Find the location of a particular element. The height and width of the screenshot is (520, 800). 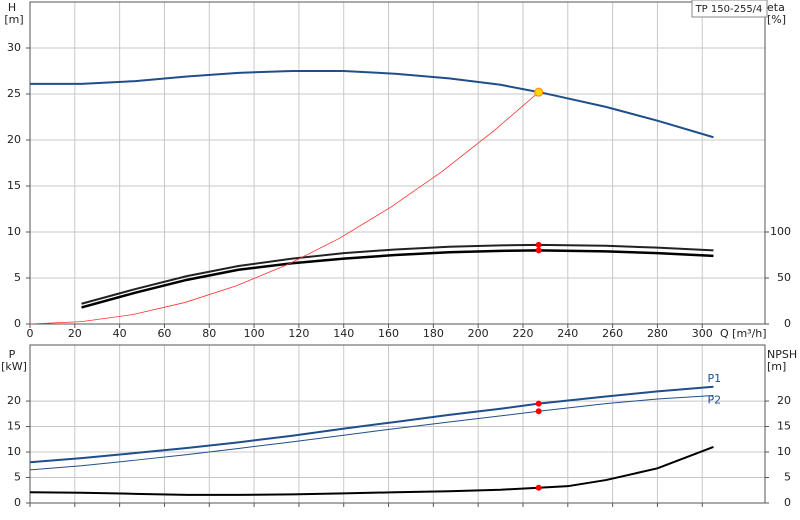

y-axis-label: P is located at coordinates (12, 354).